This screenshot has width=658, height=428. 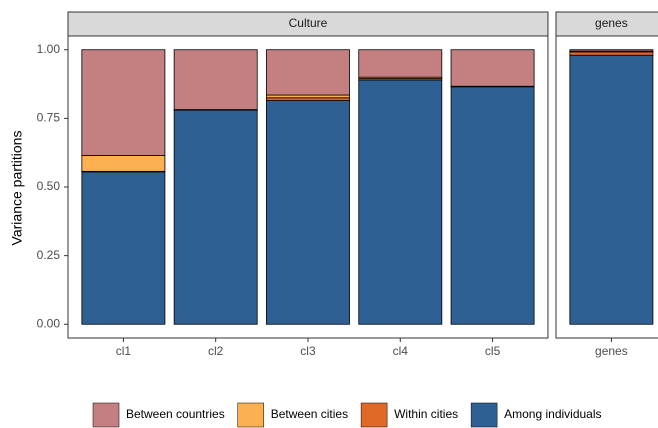 I want to click on facet-panel: genes genes, so click(x=606, y=184).